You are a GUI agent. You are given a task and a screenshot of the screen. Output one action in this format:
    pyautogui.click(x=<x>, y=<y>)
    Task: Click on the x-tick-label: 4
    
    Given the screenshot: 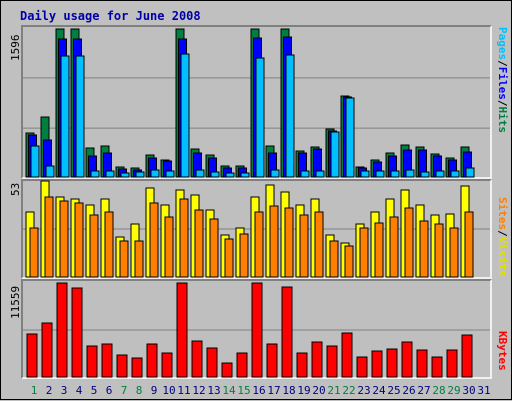 What is the action you would take?
    pyautogui.click(x=79, y=390)
    